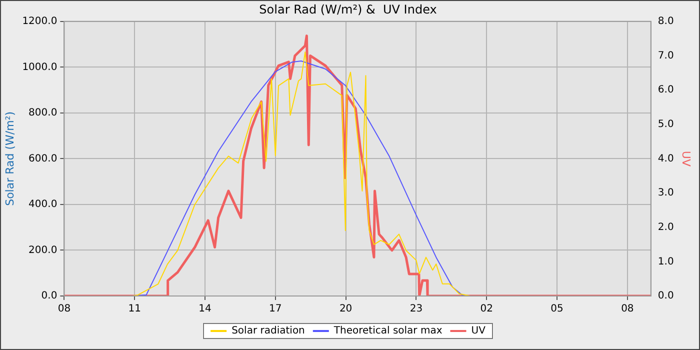 The width and height of the screenshot is (700, 350). I want to click on y2-tick-label: 8.0, so click(666, 21).